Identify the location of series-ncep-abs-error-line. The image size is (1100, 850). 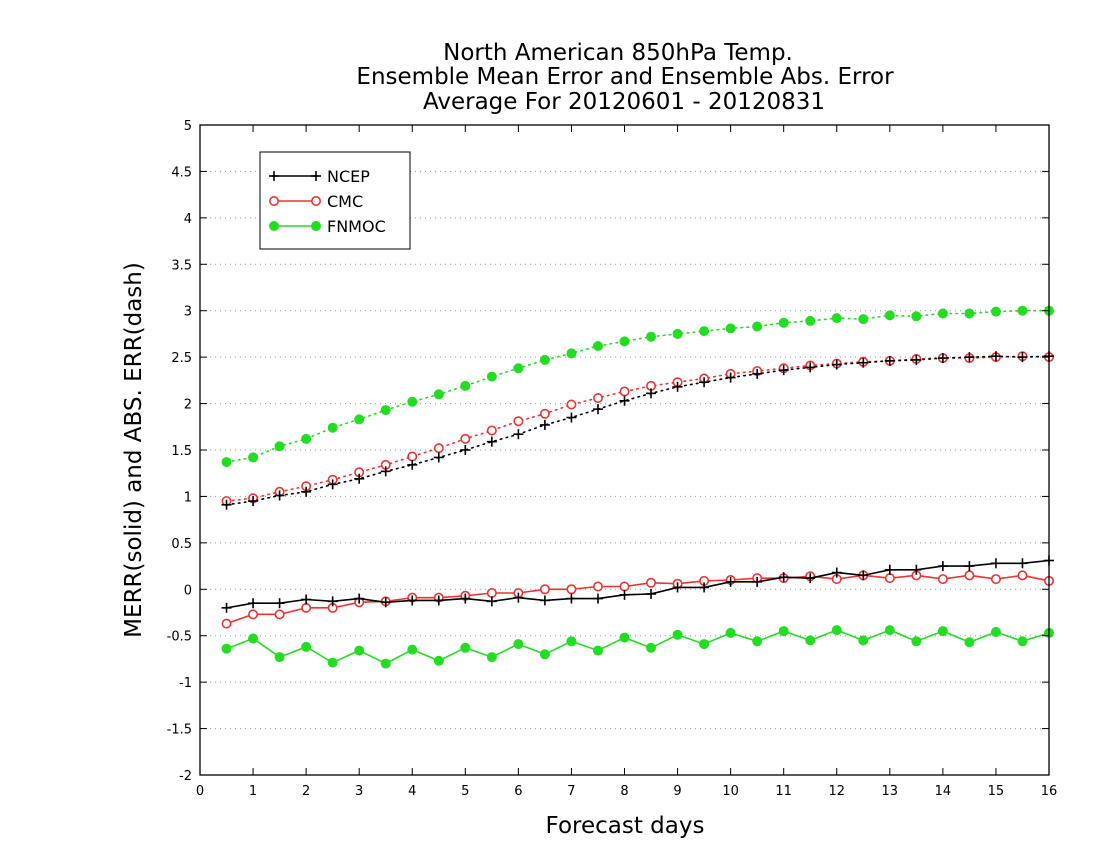
(637, 430).